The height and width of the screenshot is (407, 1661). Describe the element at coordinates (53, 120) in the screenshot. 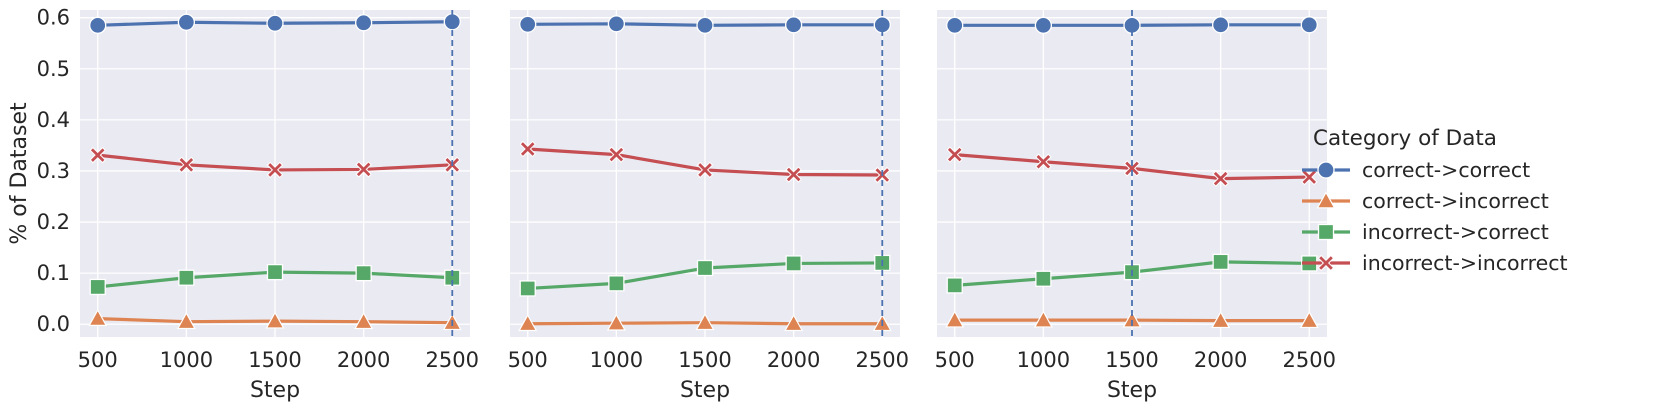

I see `y-tick-label: 0.4` at that location.